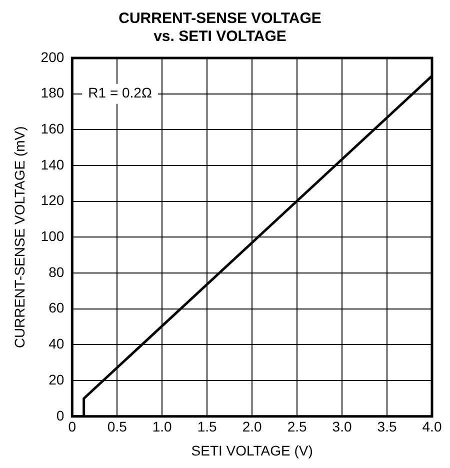 The width and height of the screenshot is (450, 468). I want to click on y-tick-label: 160, so click(52, 128).